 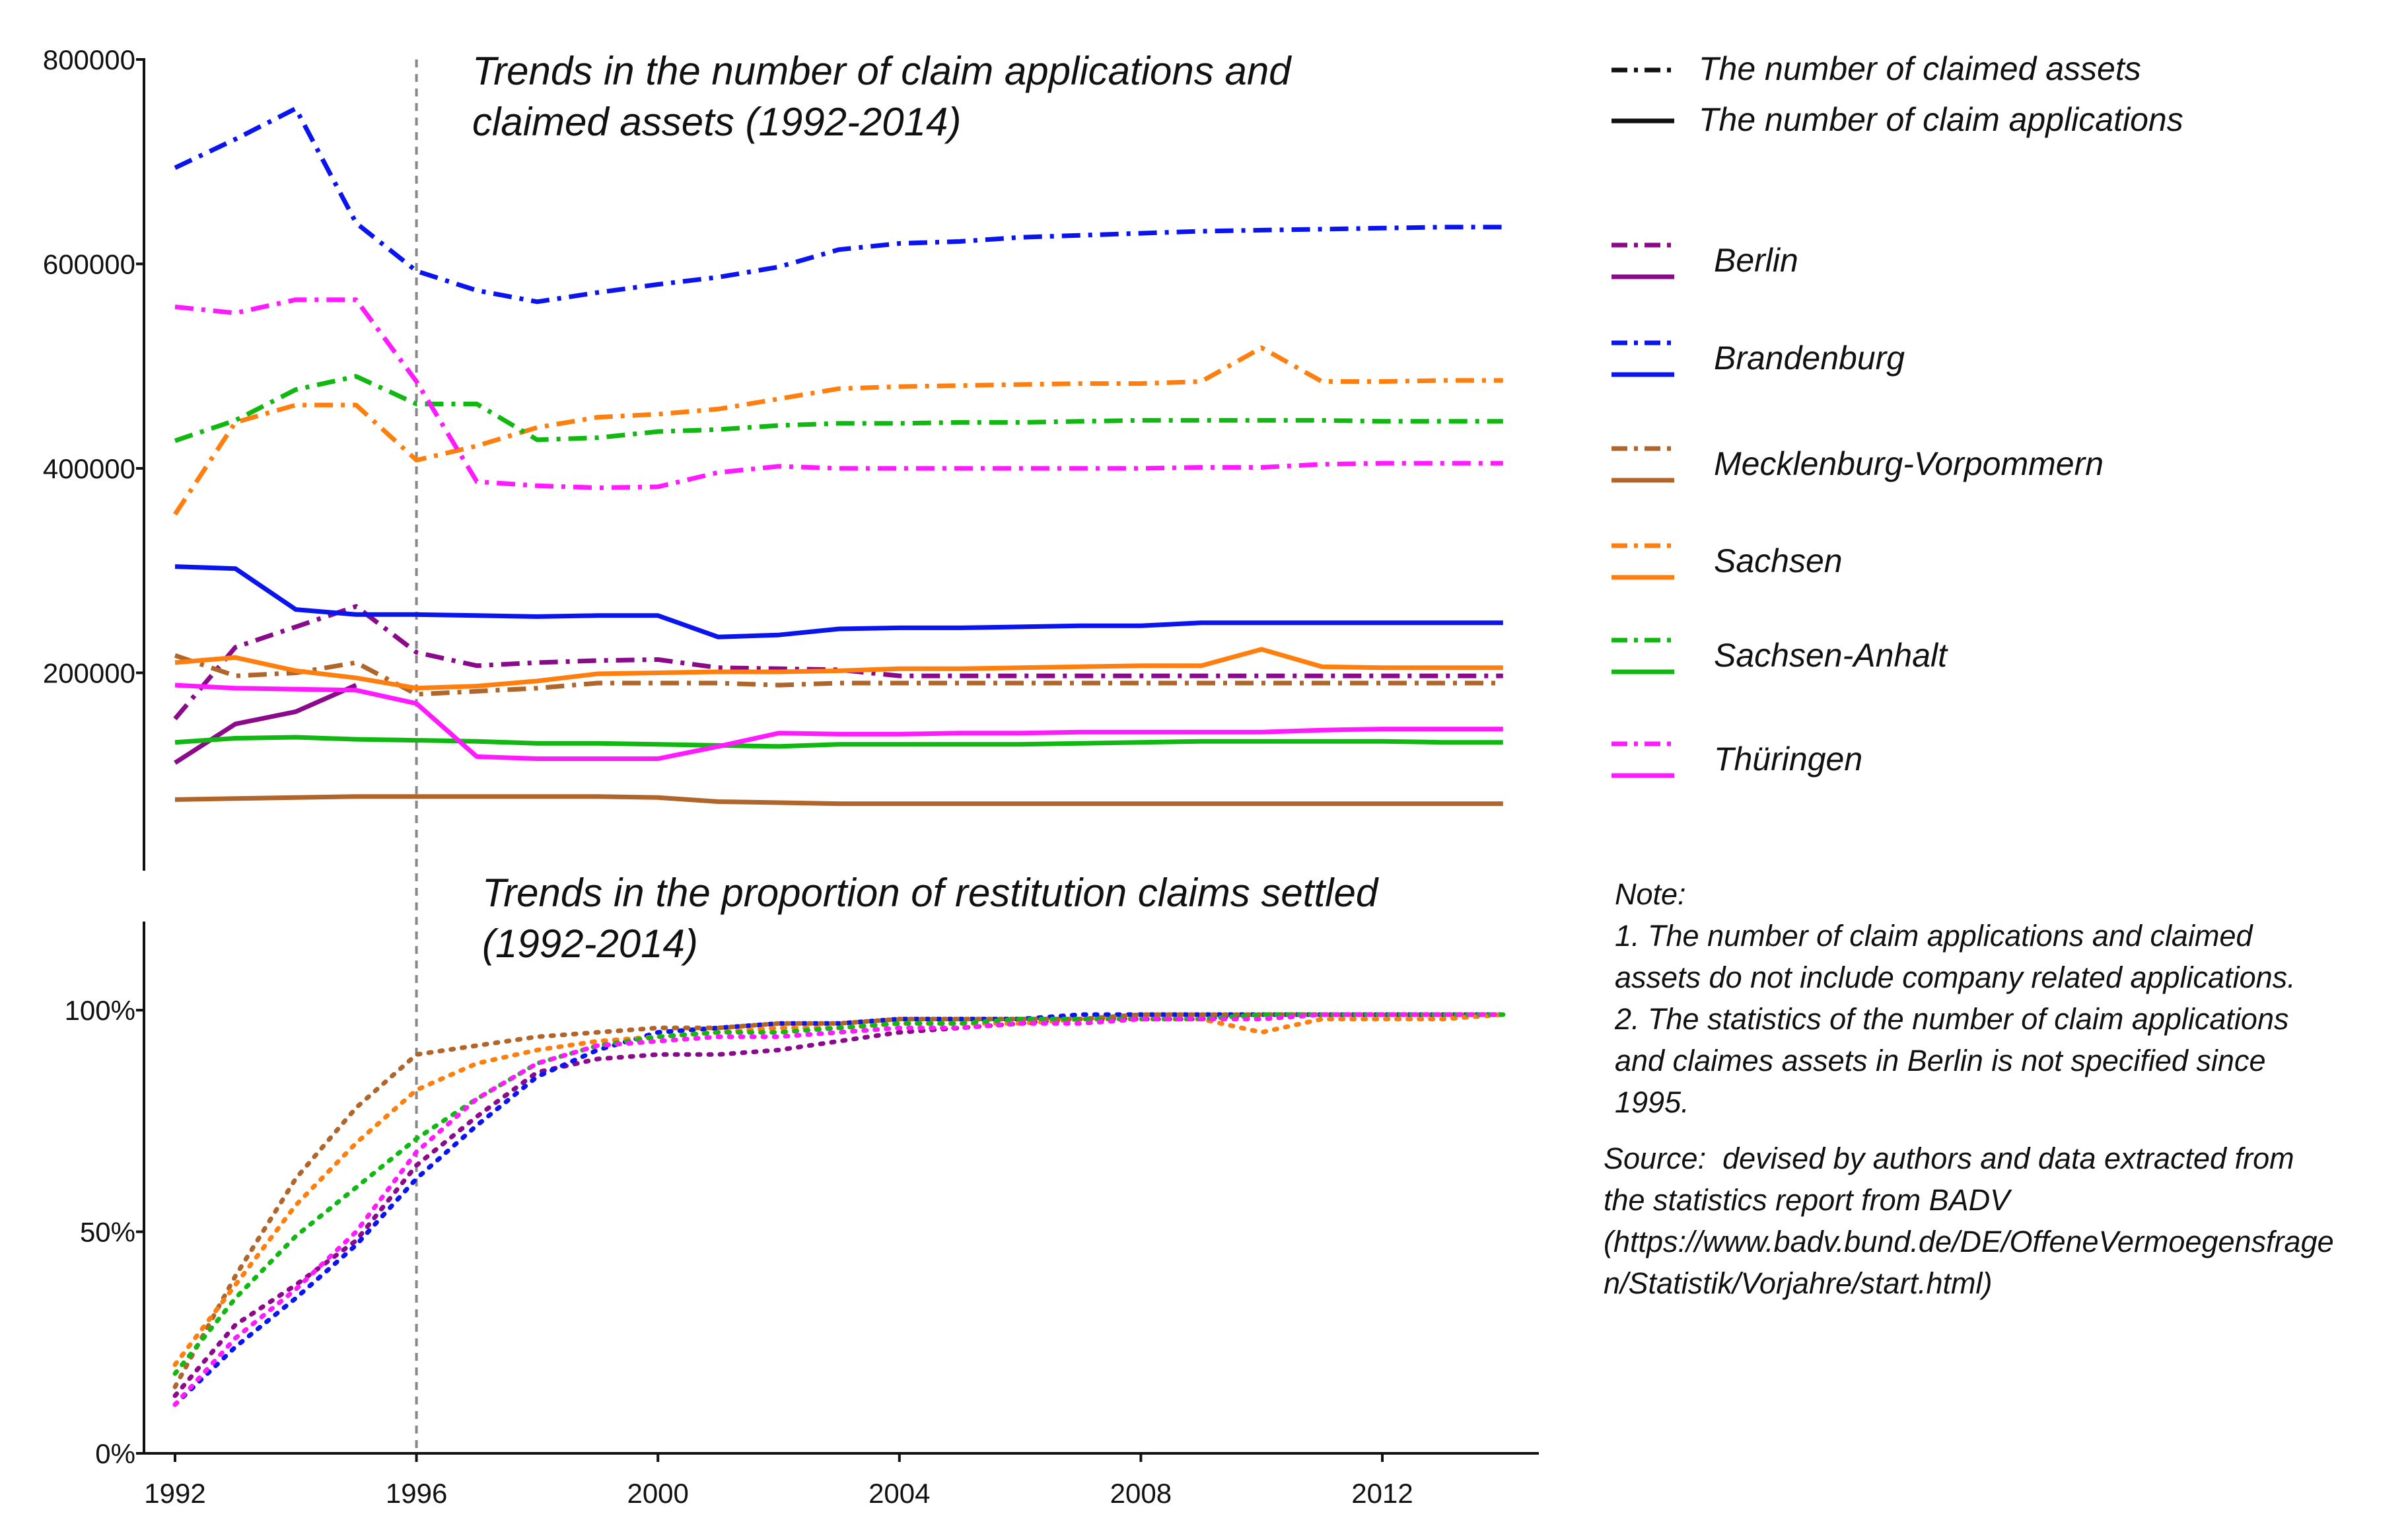 I want to click on series-line-thuringen-assets, so click(x=838, y=393).